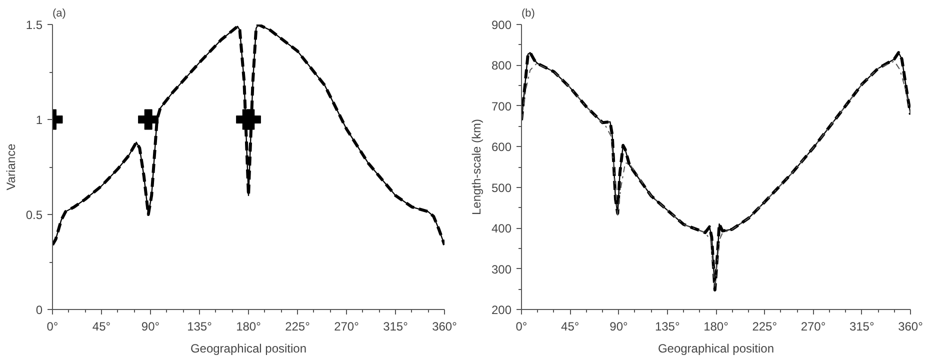 The height and width of the screenshot is (360, 937). What do you see at coordinates (39, 310) in the screenshot?
I see `y-tick-label: 0` at bounding box center [39, 310].